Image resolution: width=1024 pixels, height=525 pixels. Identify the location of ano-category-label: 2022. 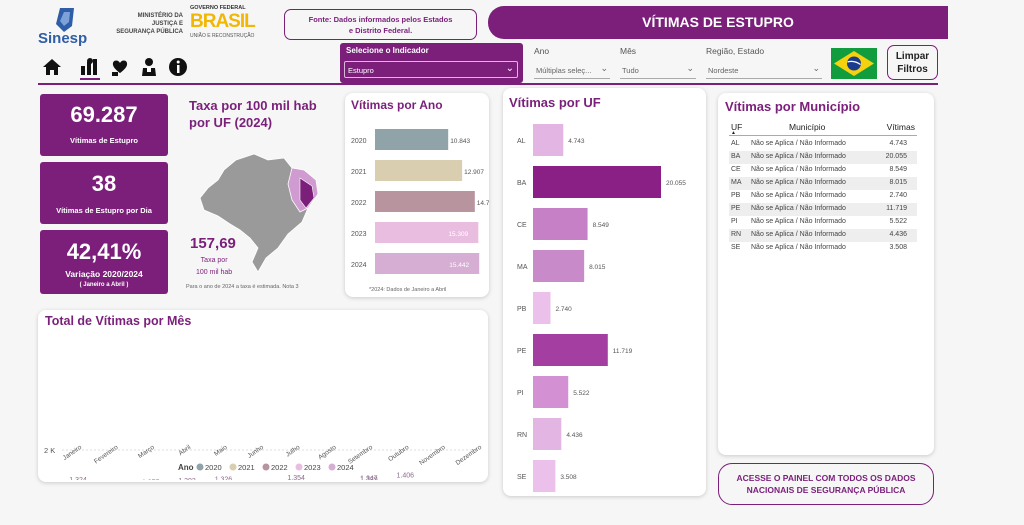
(359, 203).